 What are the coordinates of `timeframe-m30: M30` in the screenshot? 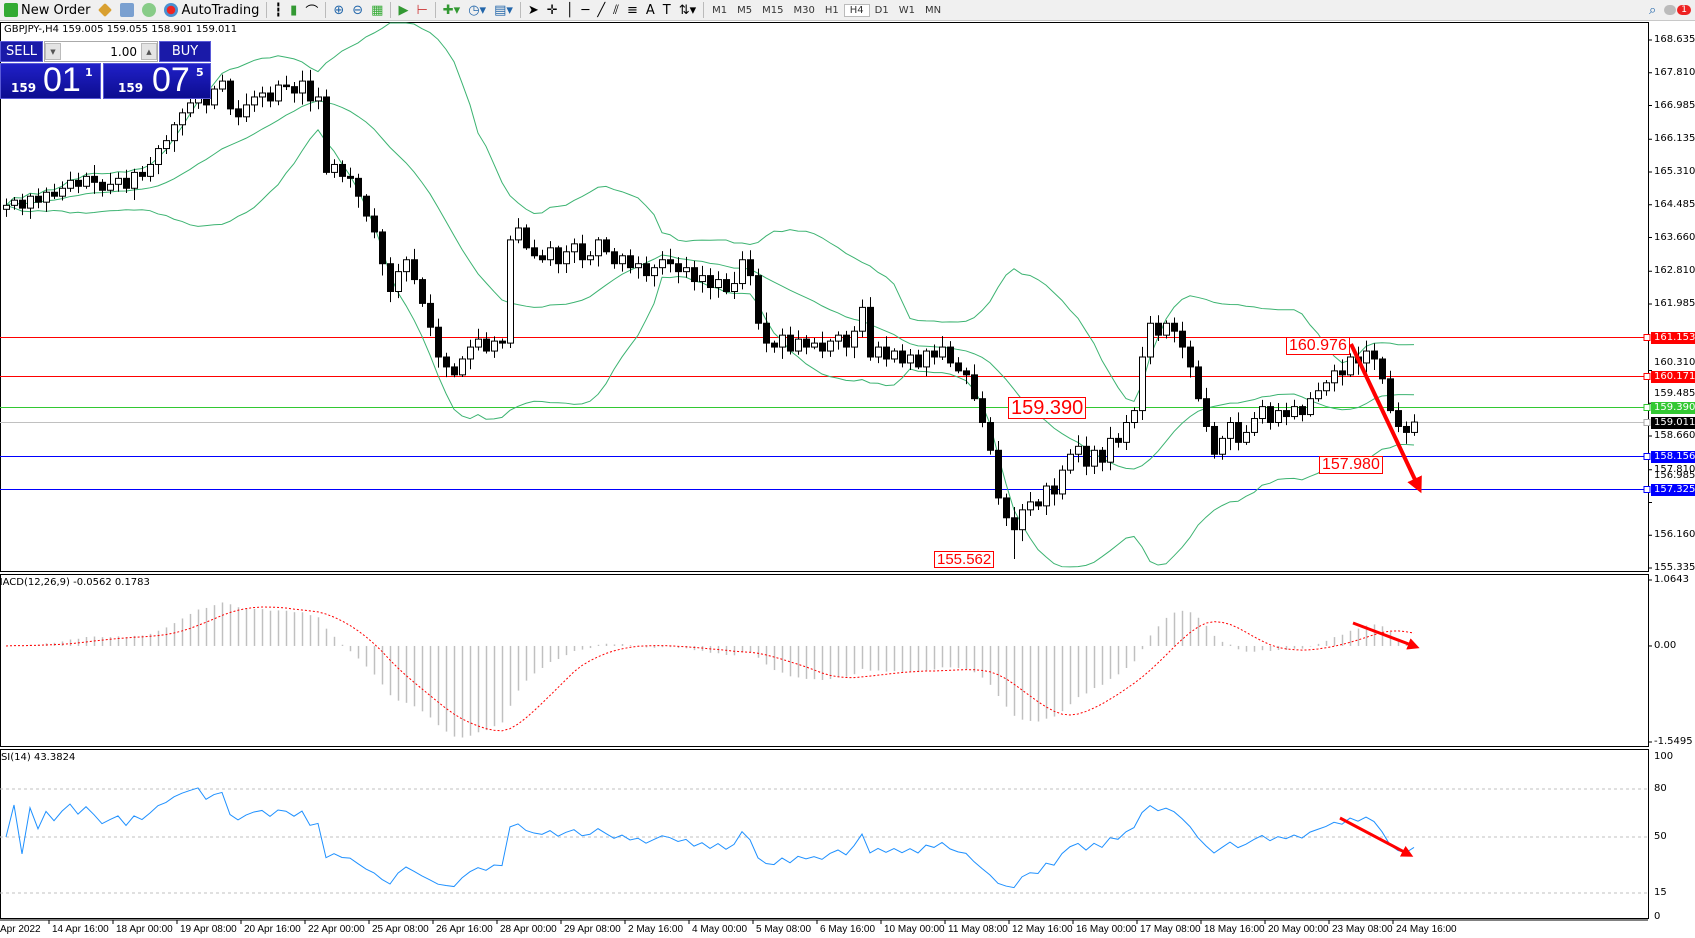 It's located at (804, 10).